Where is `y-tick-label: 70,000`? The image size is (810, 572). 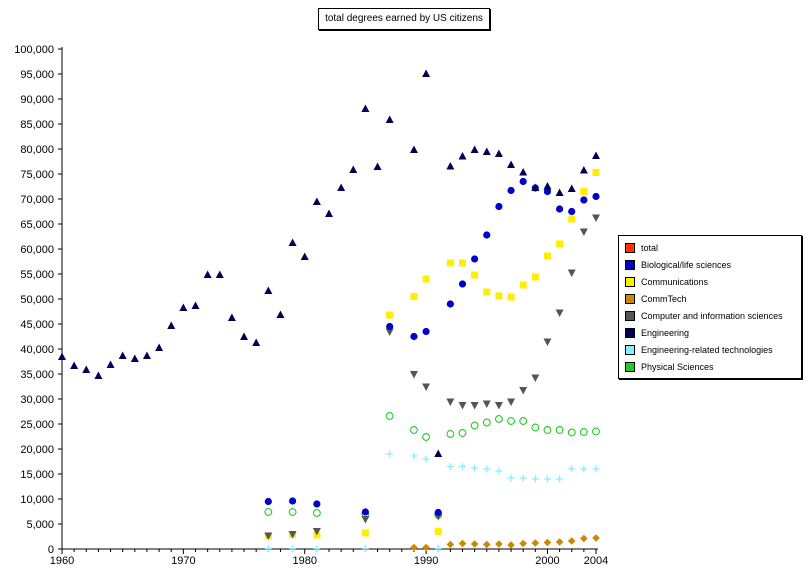 y-tick-label: 70,000 is located at coordinates (37, 200).